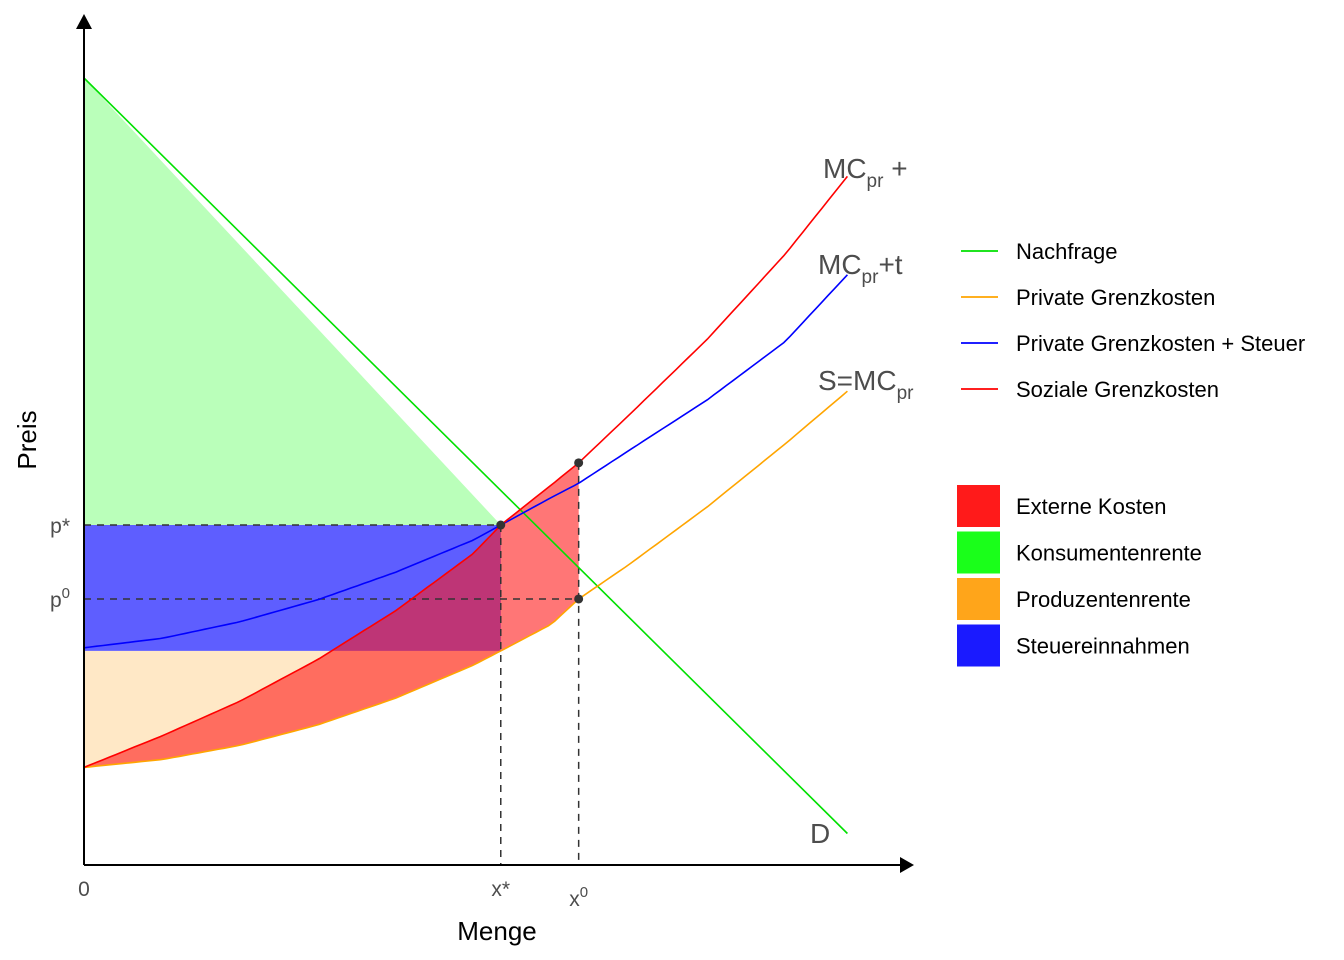 The width and height of the screenshot is (1344, 960). What do you see at coordinates (1103, 646) in the screenshot?
I see `legend-area-label: Steuereinnahmen` at bounding box center [1103, 646].